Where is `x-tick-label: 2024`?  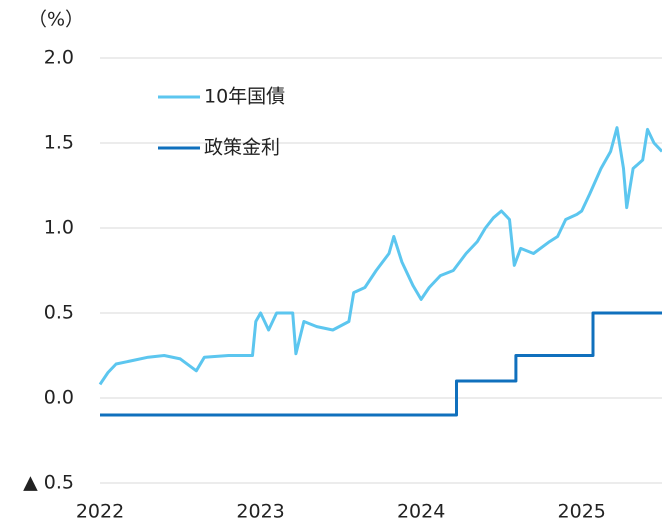 x-tick-label: 2024 is located at coordinates (421, 512).